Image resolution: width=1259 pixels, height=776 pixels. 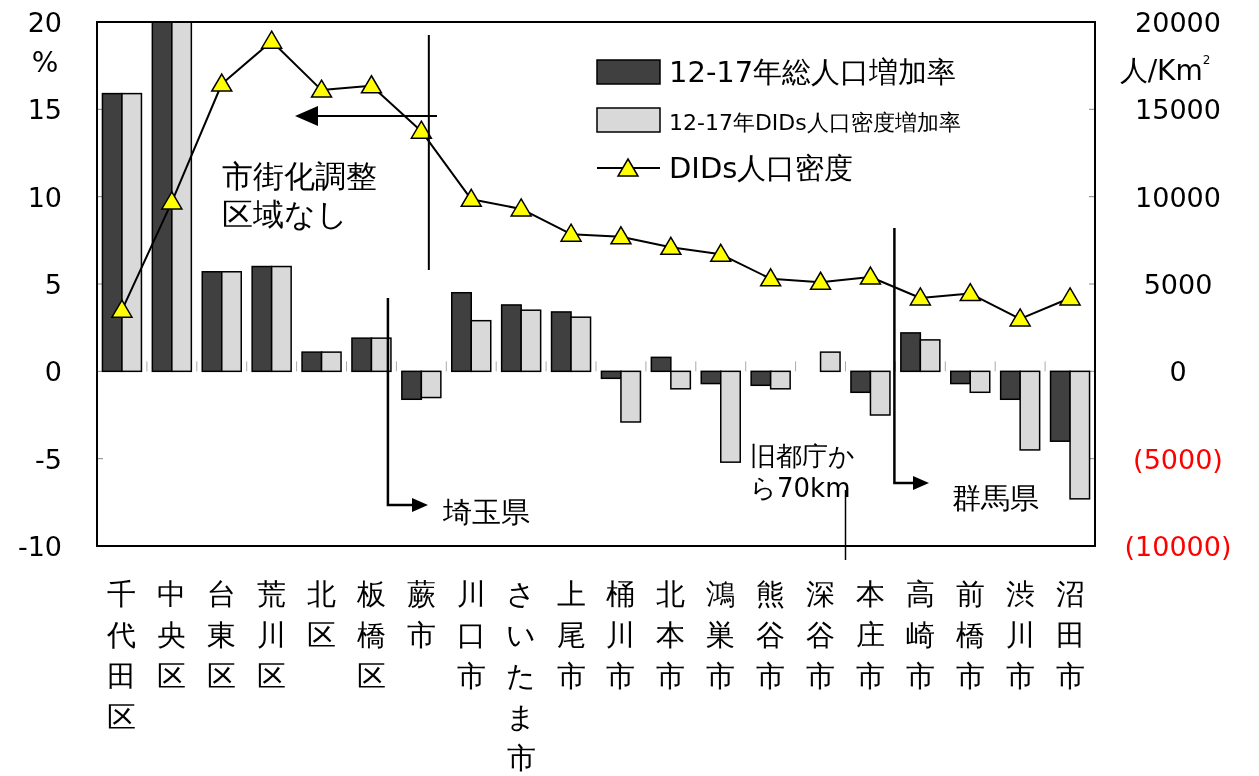 What do you see at coordinates (721, 635) in the screenshot?
I see `x-tick-label: 鴻巣市` at bounding box center [721, 635].